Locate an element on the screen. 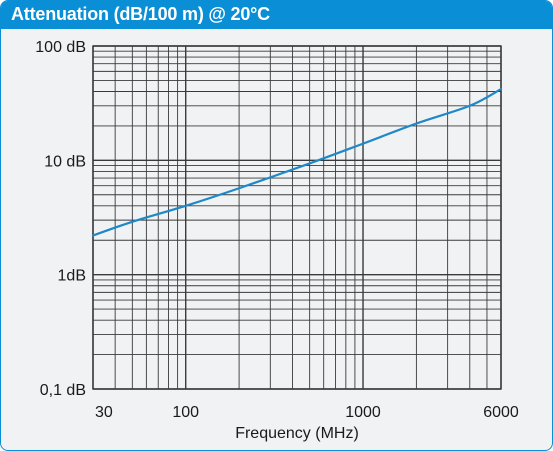 This screenshot has width=553, height=451. y-tick-label: 10 dB is located at coordinates (65, 161).